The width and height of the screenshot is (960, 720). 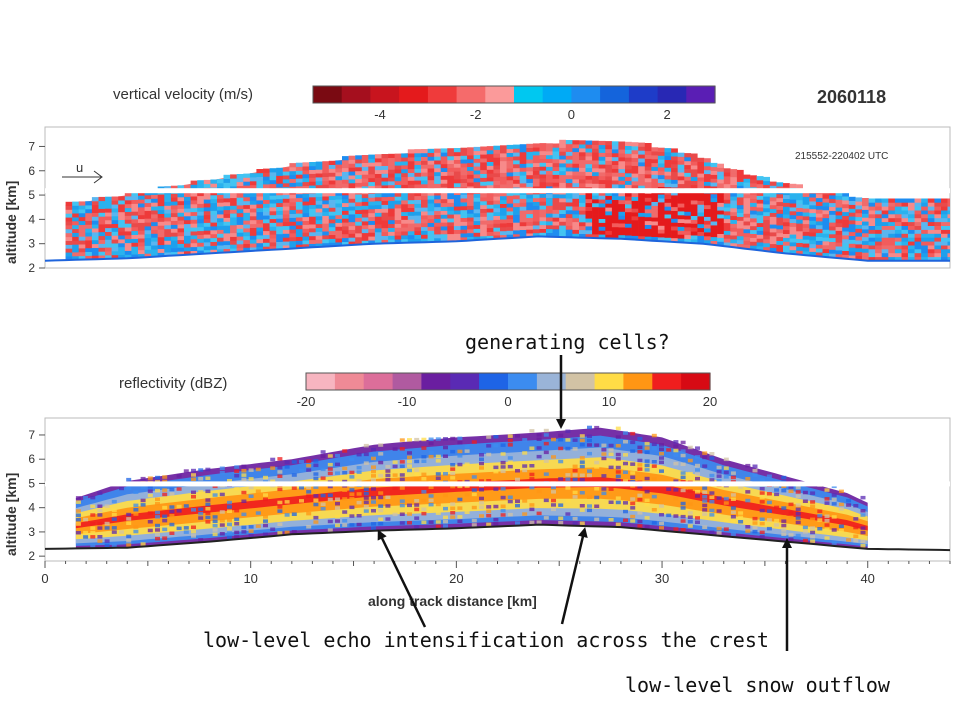 What do you see at coordinates (321, 381) in the screenshot?
I see `reflectivity-colorbar-swatch` at bounding box center [321, 381].